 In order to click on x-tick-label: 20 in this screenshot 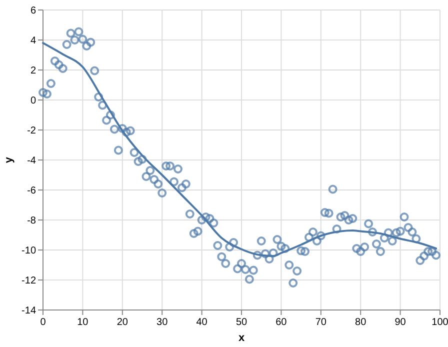, I will do `click(122, 322)`.